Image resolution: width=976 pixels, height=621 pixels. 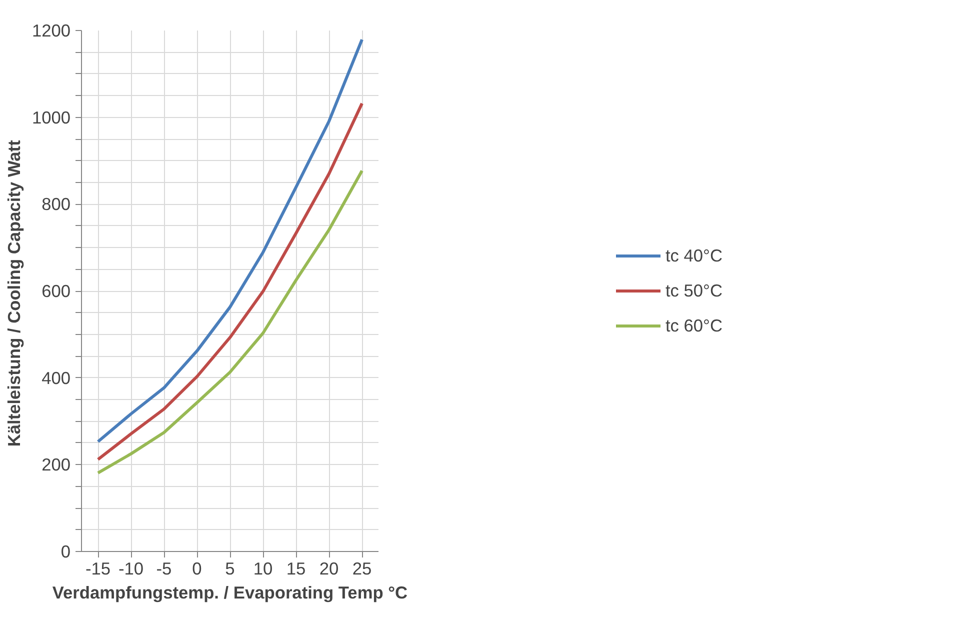 I want to click on y-tick-label: 800, so click(x=56, y=204).